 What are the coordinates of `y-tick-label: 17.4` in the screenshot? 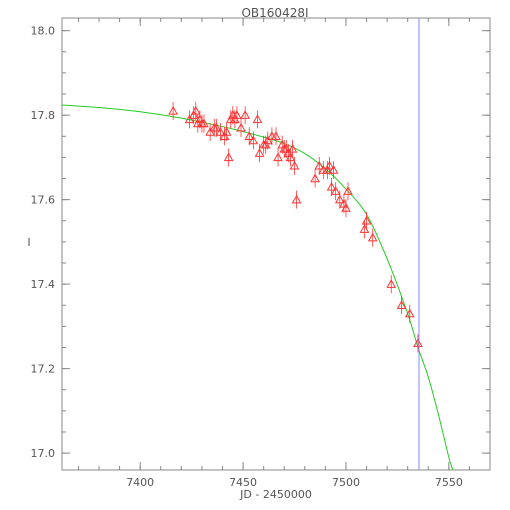 It's located at (43, 284).